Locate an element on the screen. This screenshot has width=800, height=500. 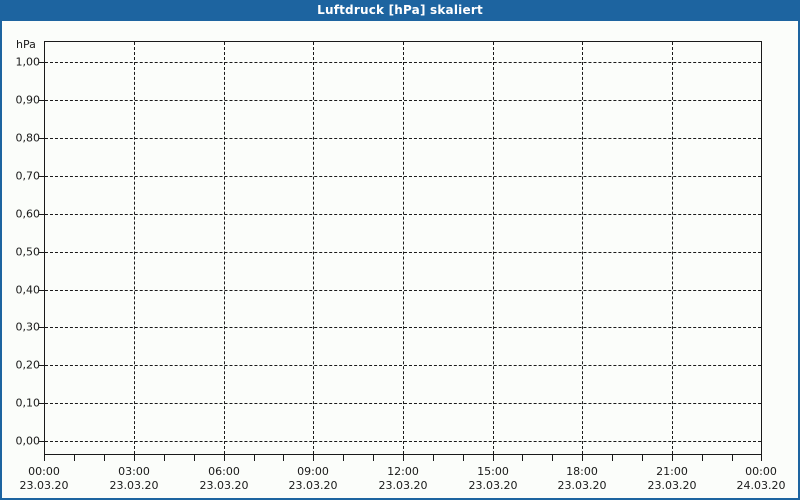
window-title-bar: Luftdruck [hPa] skaliert is located at coordinates (400, 10).